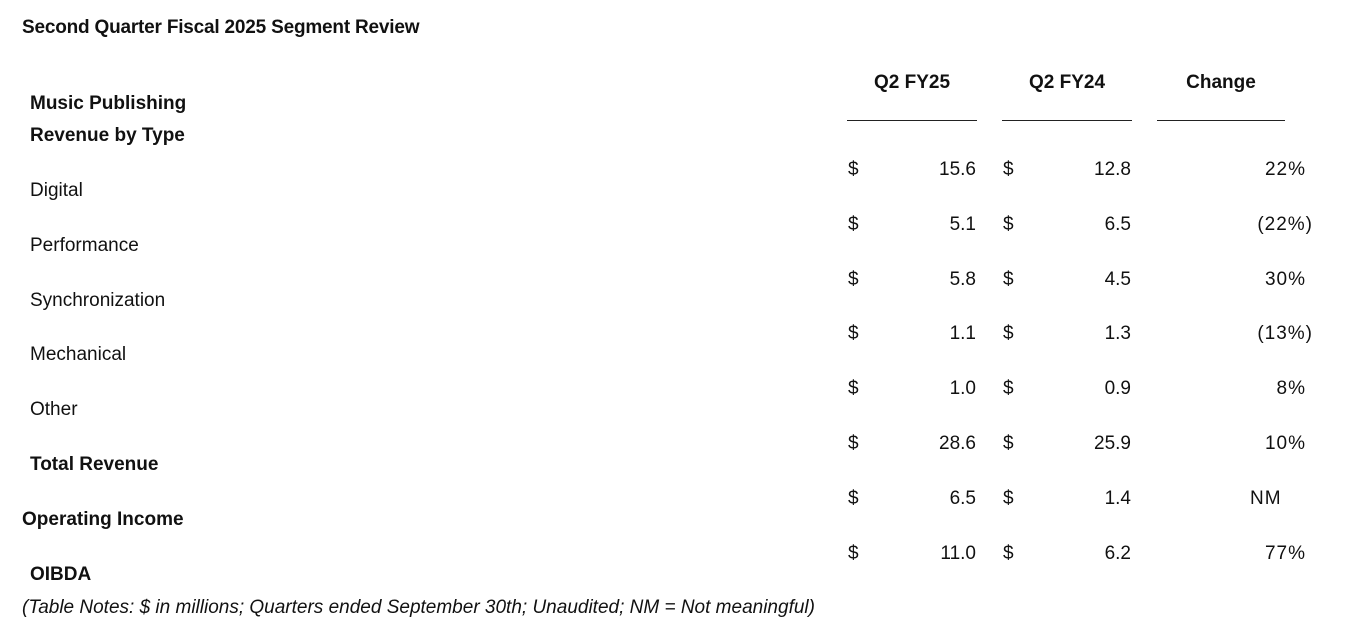  I want to click on value-q2-fy25: 6.5, so click(962, 498).